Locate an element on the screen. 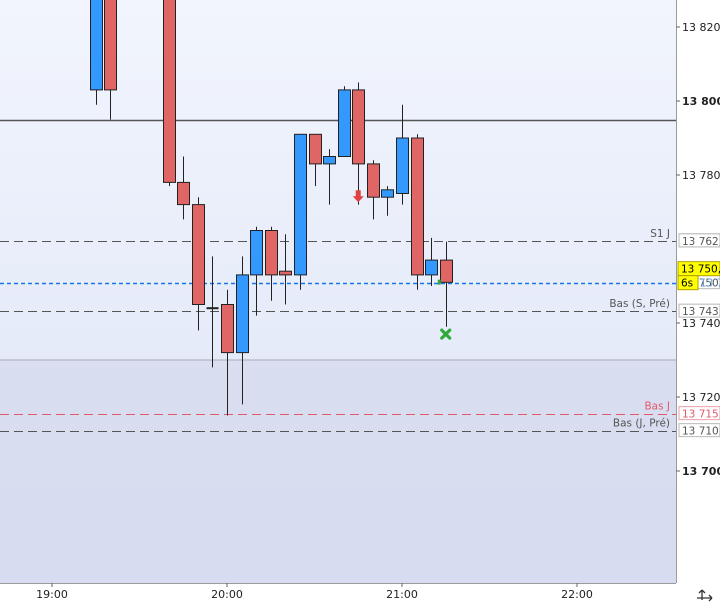  x-tick-label: 21:00 is located at coordinates (402, 594).